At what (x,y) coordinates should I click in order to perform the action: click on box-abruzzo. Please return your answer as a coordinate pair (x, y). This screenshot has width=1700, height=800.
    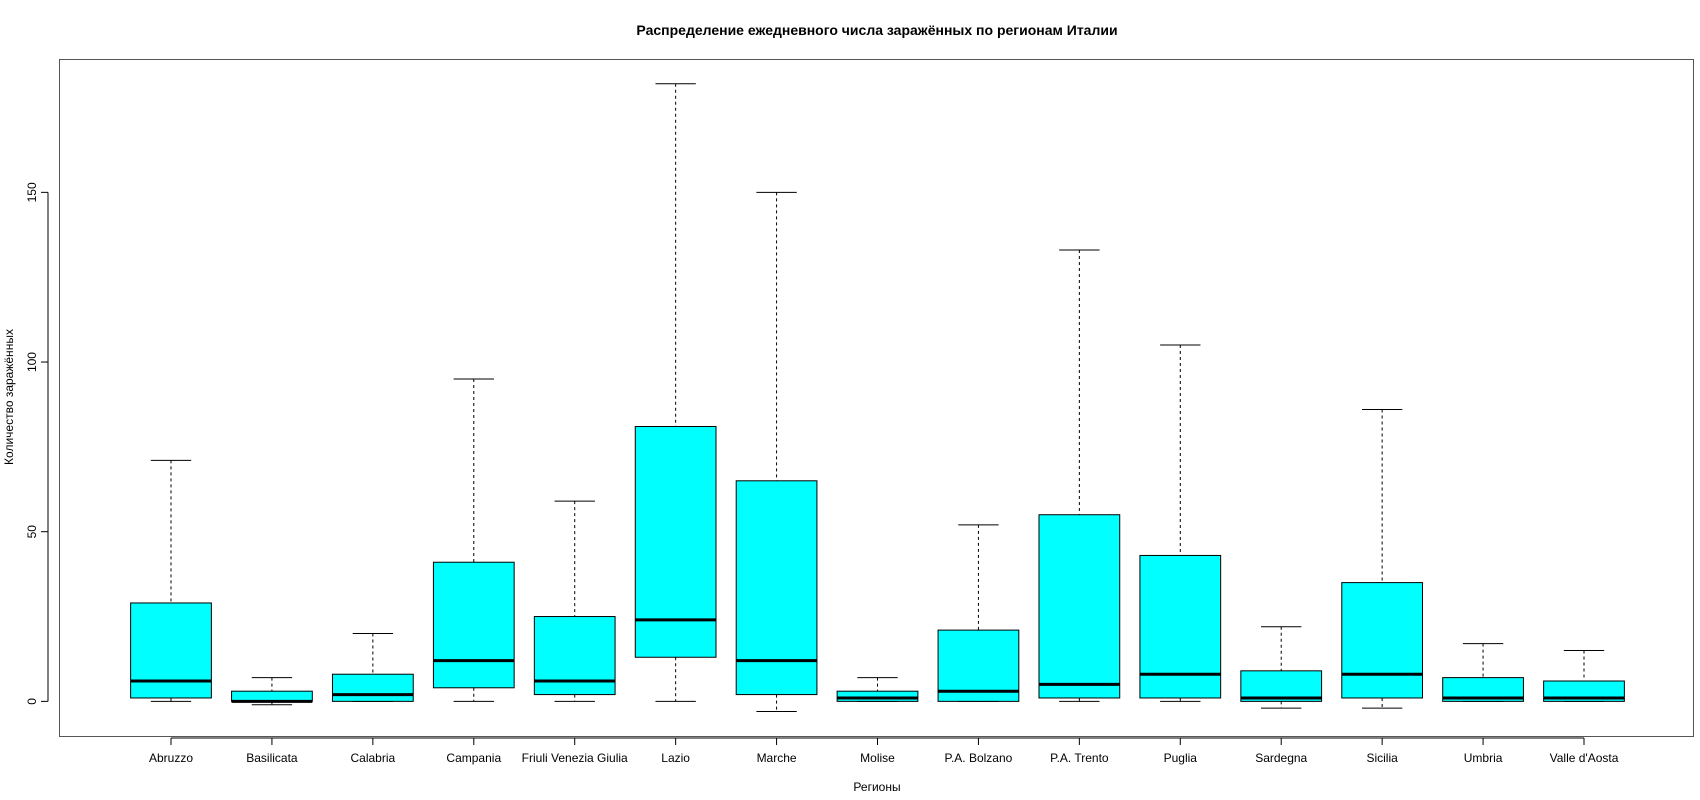
    Looking at the image, I should click on (171, 580).